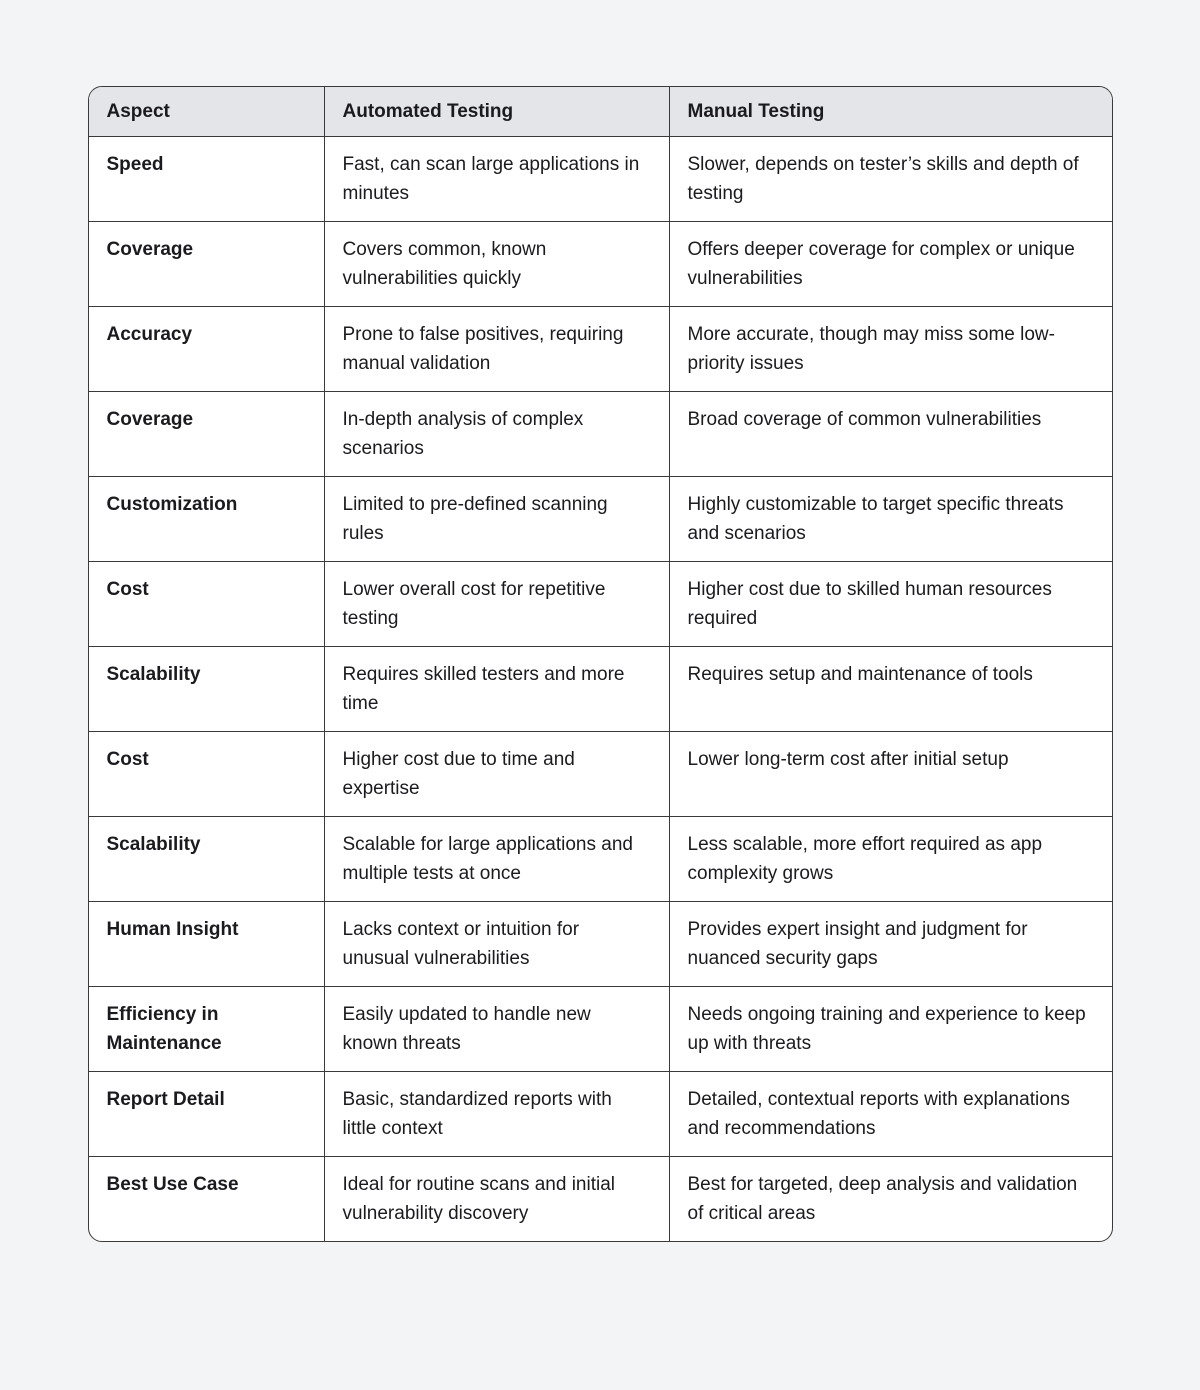  Describe the element at coordinates (496, 774) in the screenshot. I see `automated-cell: Higher cost due to time and expertise` at that location.